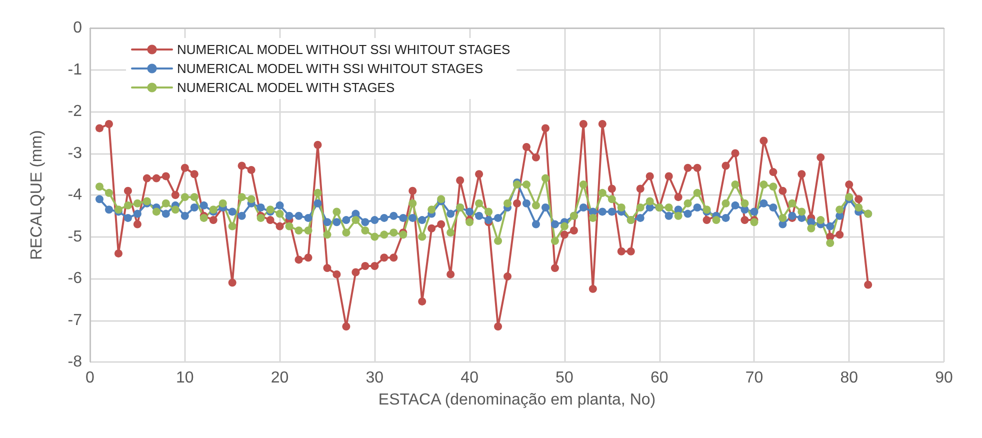 This screenshot has height=438, width=982. Describe the element at coordinates (565, 378) in the screenshot. I see `x-tick-label: 50` at that location.